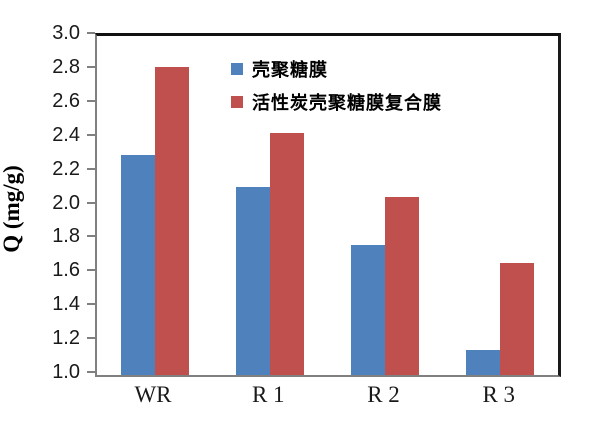 The width and height of the screenshot is (600, 436). What do you see at coordinates (66, 304) in the screenshot?
I see `y-tick-label: 1.4` at bounding box center [66, 304].